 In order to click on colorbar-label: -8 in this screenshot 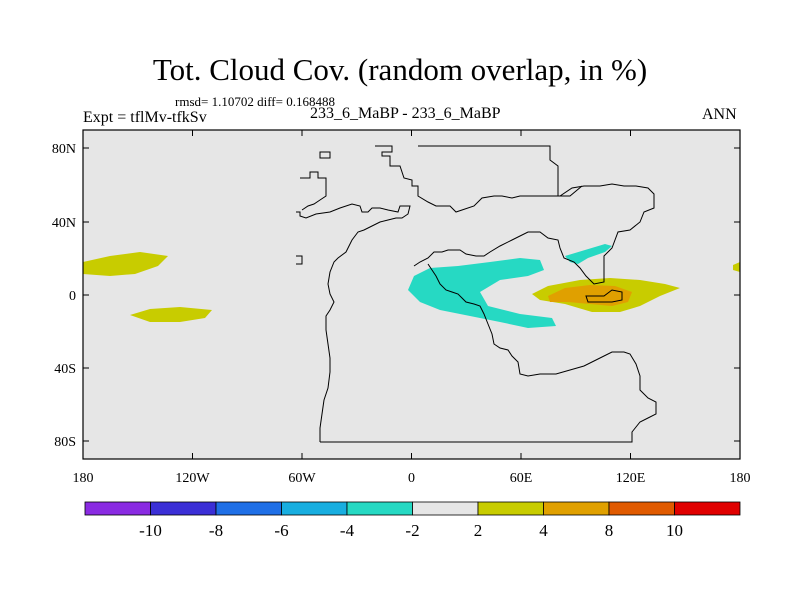, I will do `click(216, 530)`.